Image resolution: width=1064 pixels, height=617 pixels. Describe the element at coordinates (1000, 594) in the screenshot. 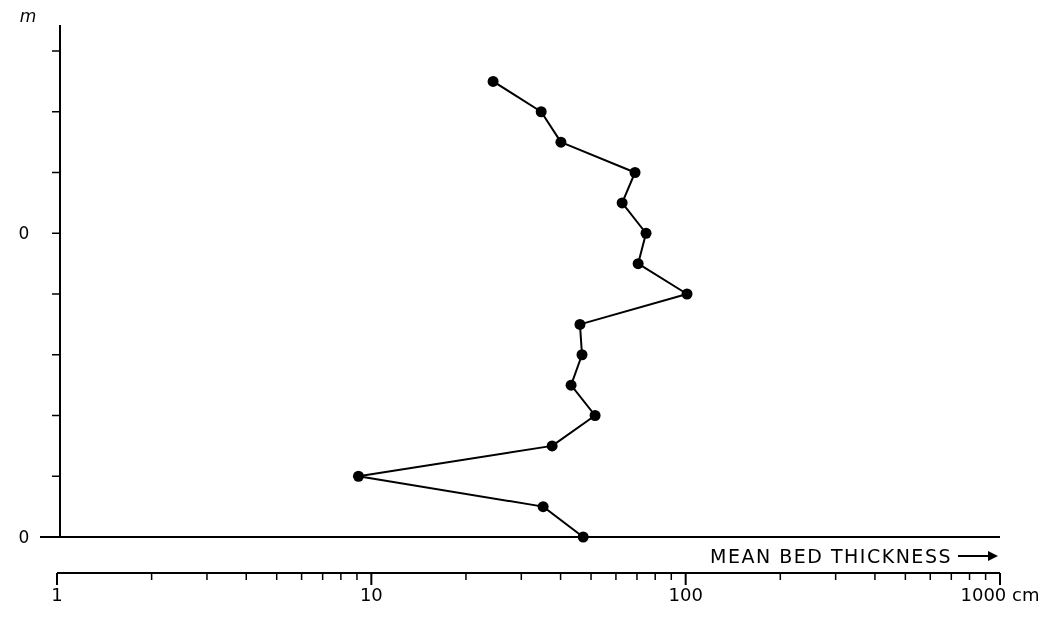

I see `x-tick-label: 1000 cm` at that location.